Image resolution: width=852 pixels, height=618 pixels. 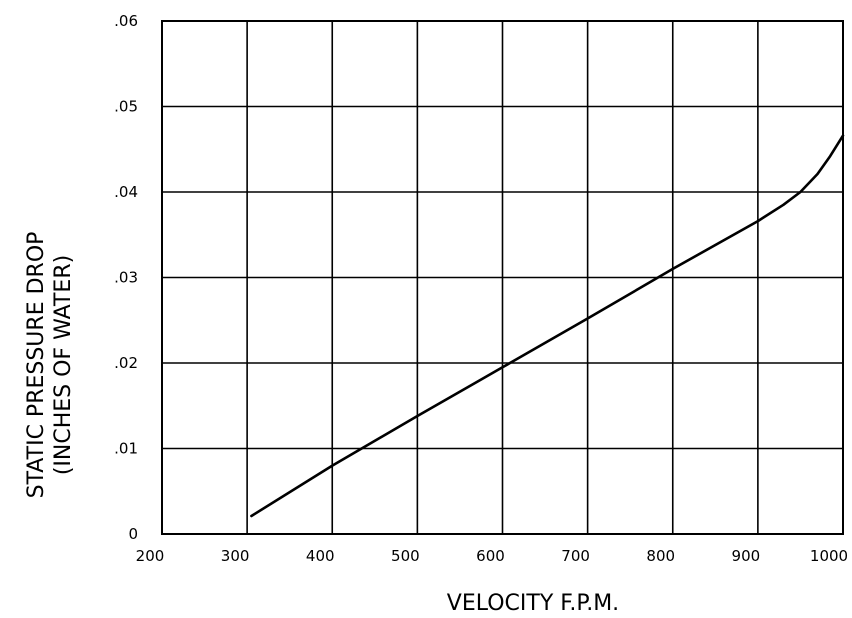 What do you see at coordinates (126, 449) in the screenshot?
I see `y-tick-label: .01` at bounding box center [126, 449].